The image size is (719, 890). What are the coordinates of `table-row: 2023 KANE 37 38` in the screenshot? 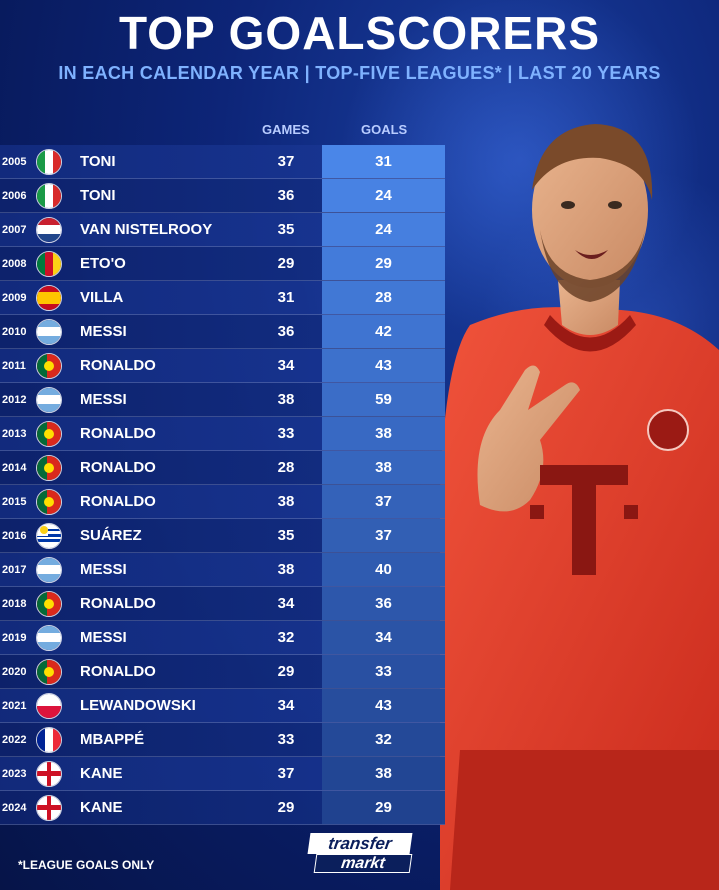 It's located at (222, 774).